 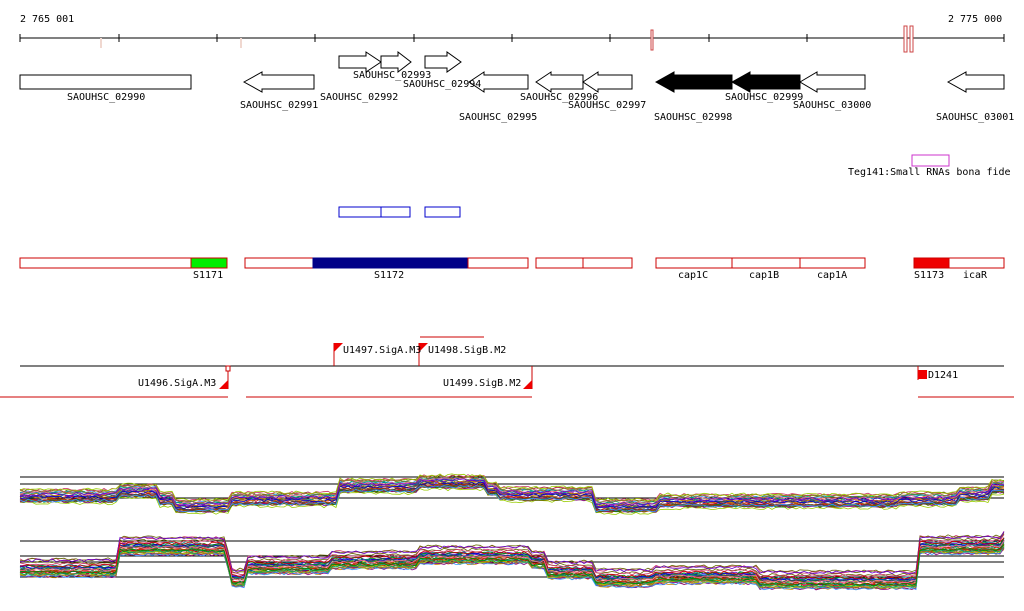 I want to click on segment-s1171, so click(x=209, y=263).